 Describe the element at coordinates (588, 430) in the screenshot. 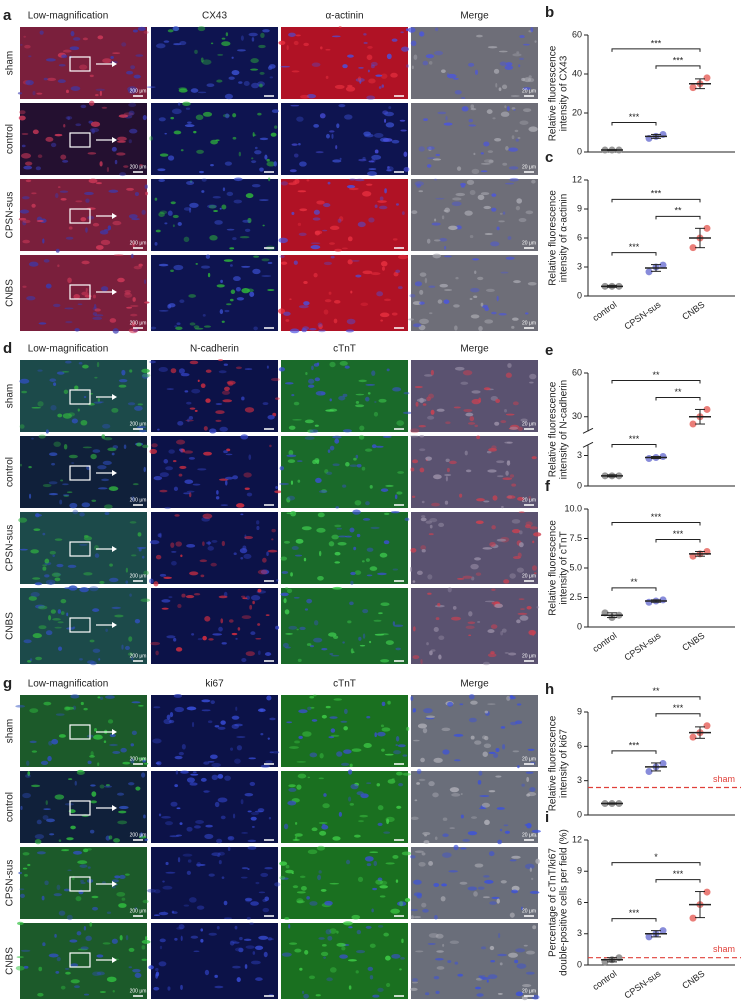

I see `axis-break` at that location.